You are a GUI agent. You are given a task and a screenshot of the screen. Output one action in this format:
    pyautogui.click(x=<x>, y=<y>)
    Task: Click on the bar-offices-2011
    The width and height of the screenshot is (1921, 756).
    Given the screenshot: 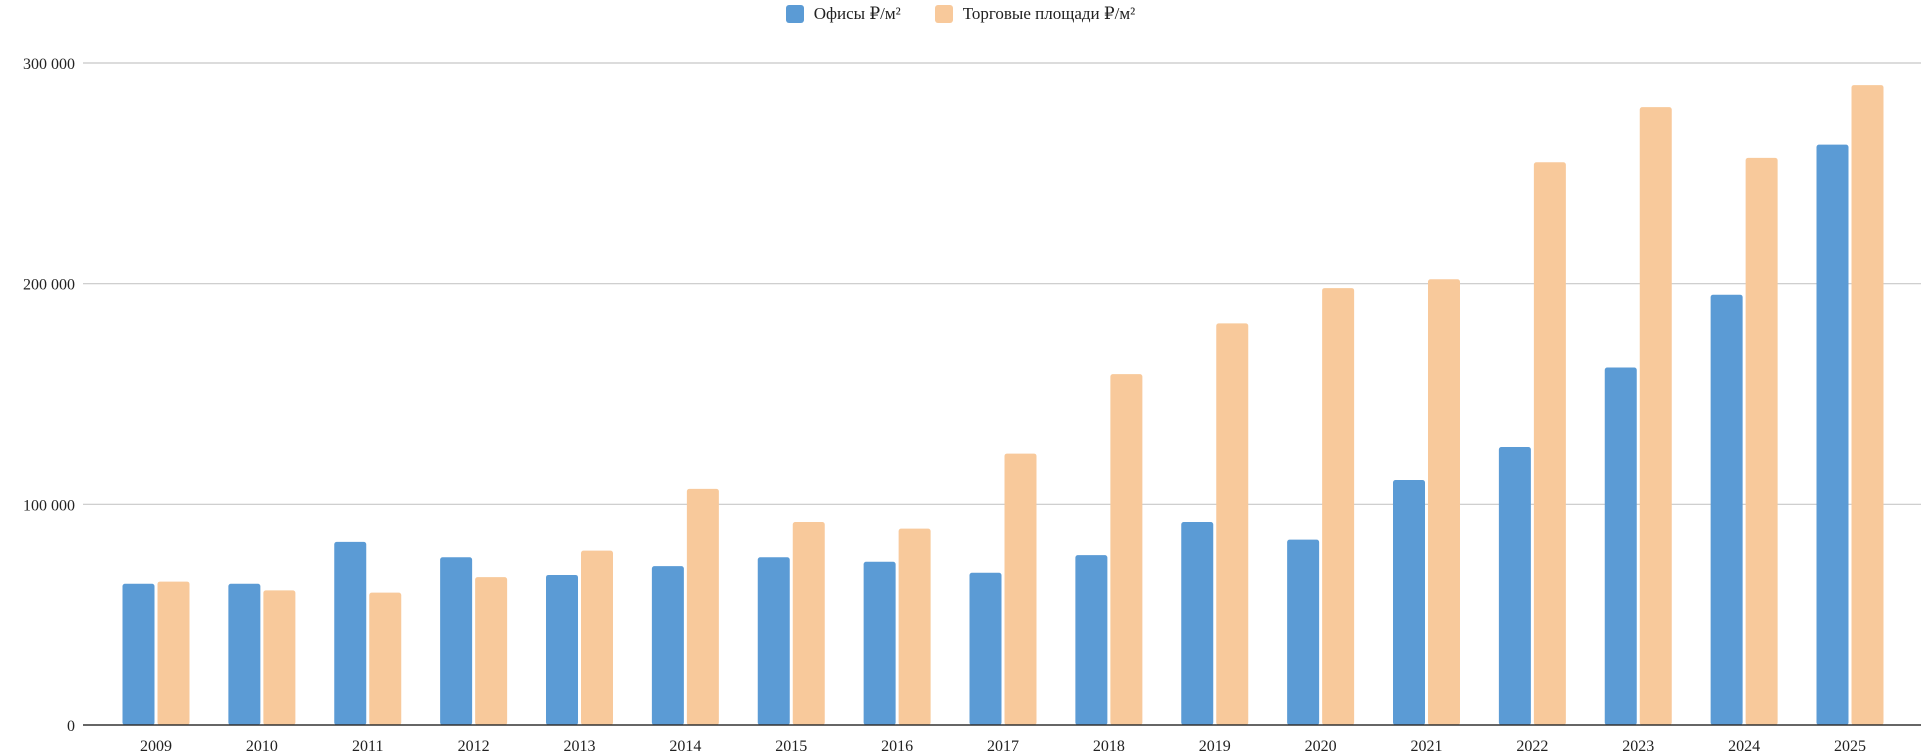 What is the action you would take?
    pyautogui.click(x=350, y=633)
    